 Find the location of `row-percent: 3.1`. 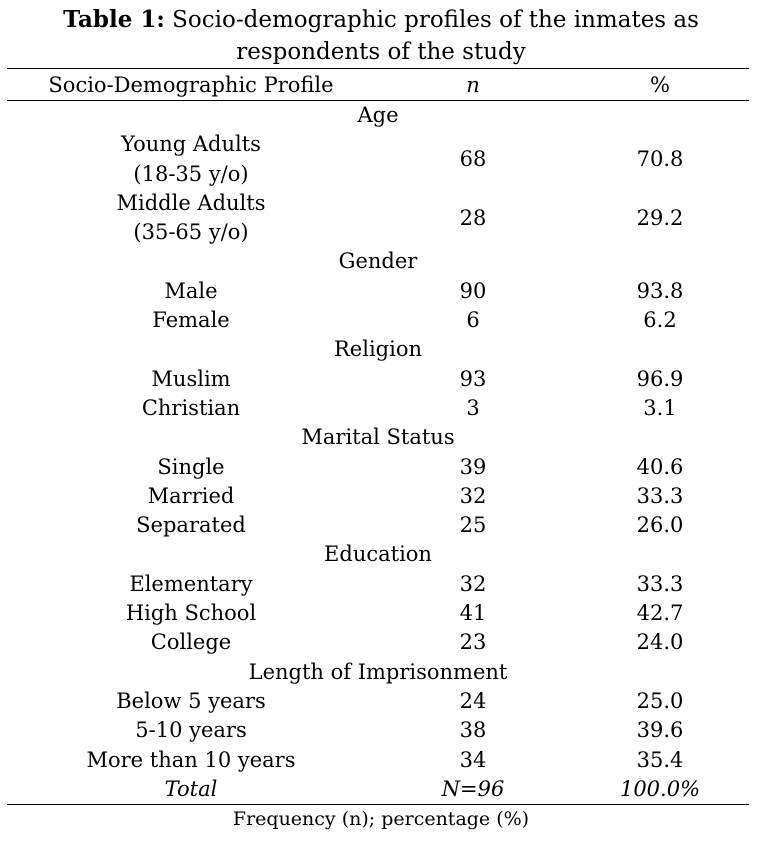

row-percent: 3.1 is located at coordinates (660, 407).